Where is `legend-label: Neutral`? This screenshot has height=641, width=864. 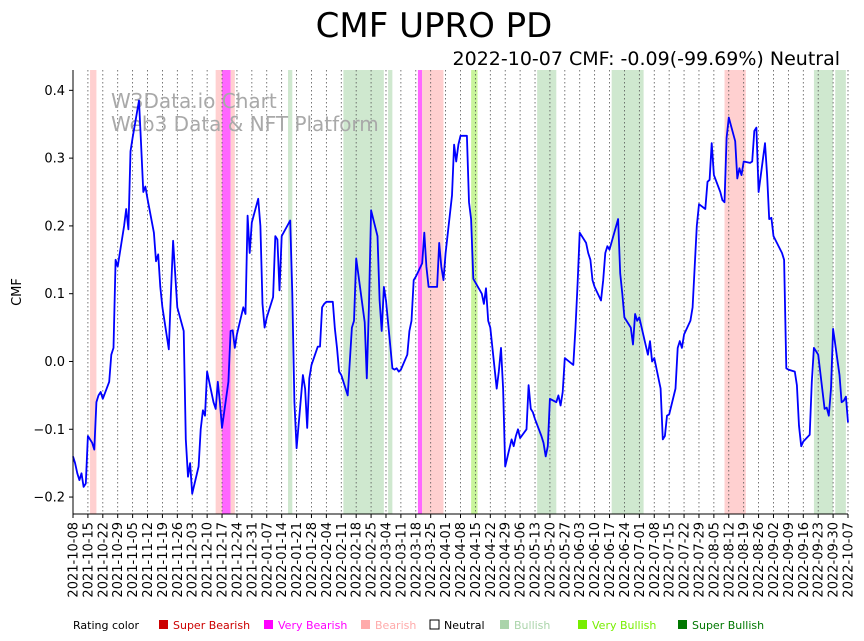 legend-label: Neutral is located at coordinates (464, 625).